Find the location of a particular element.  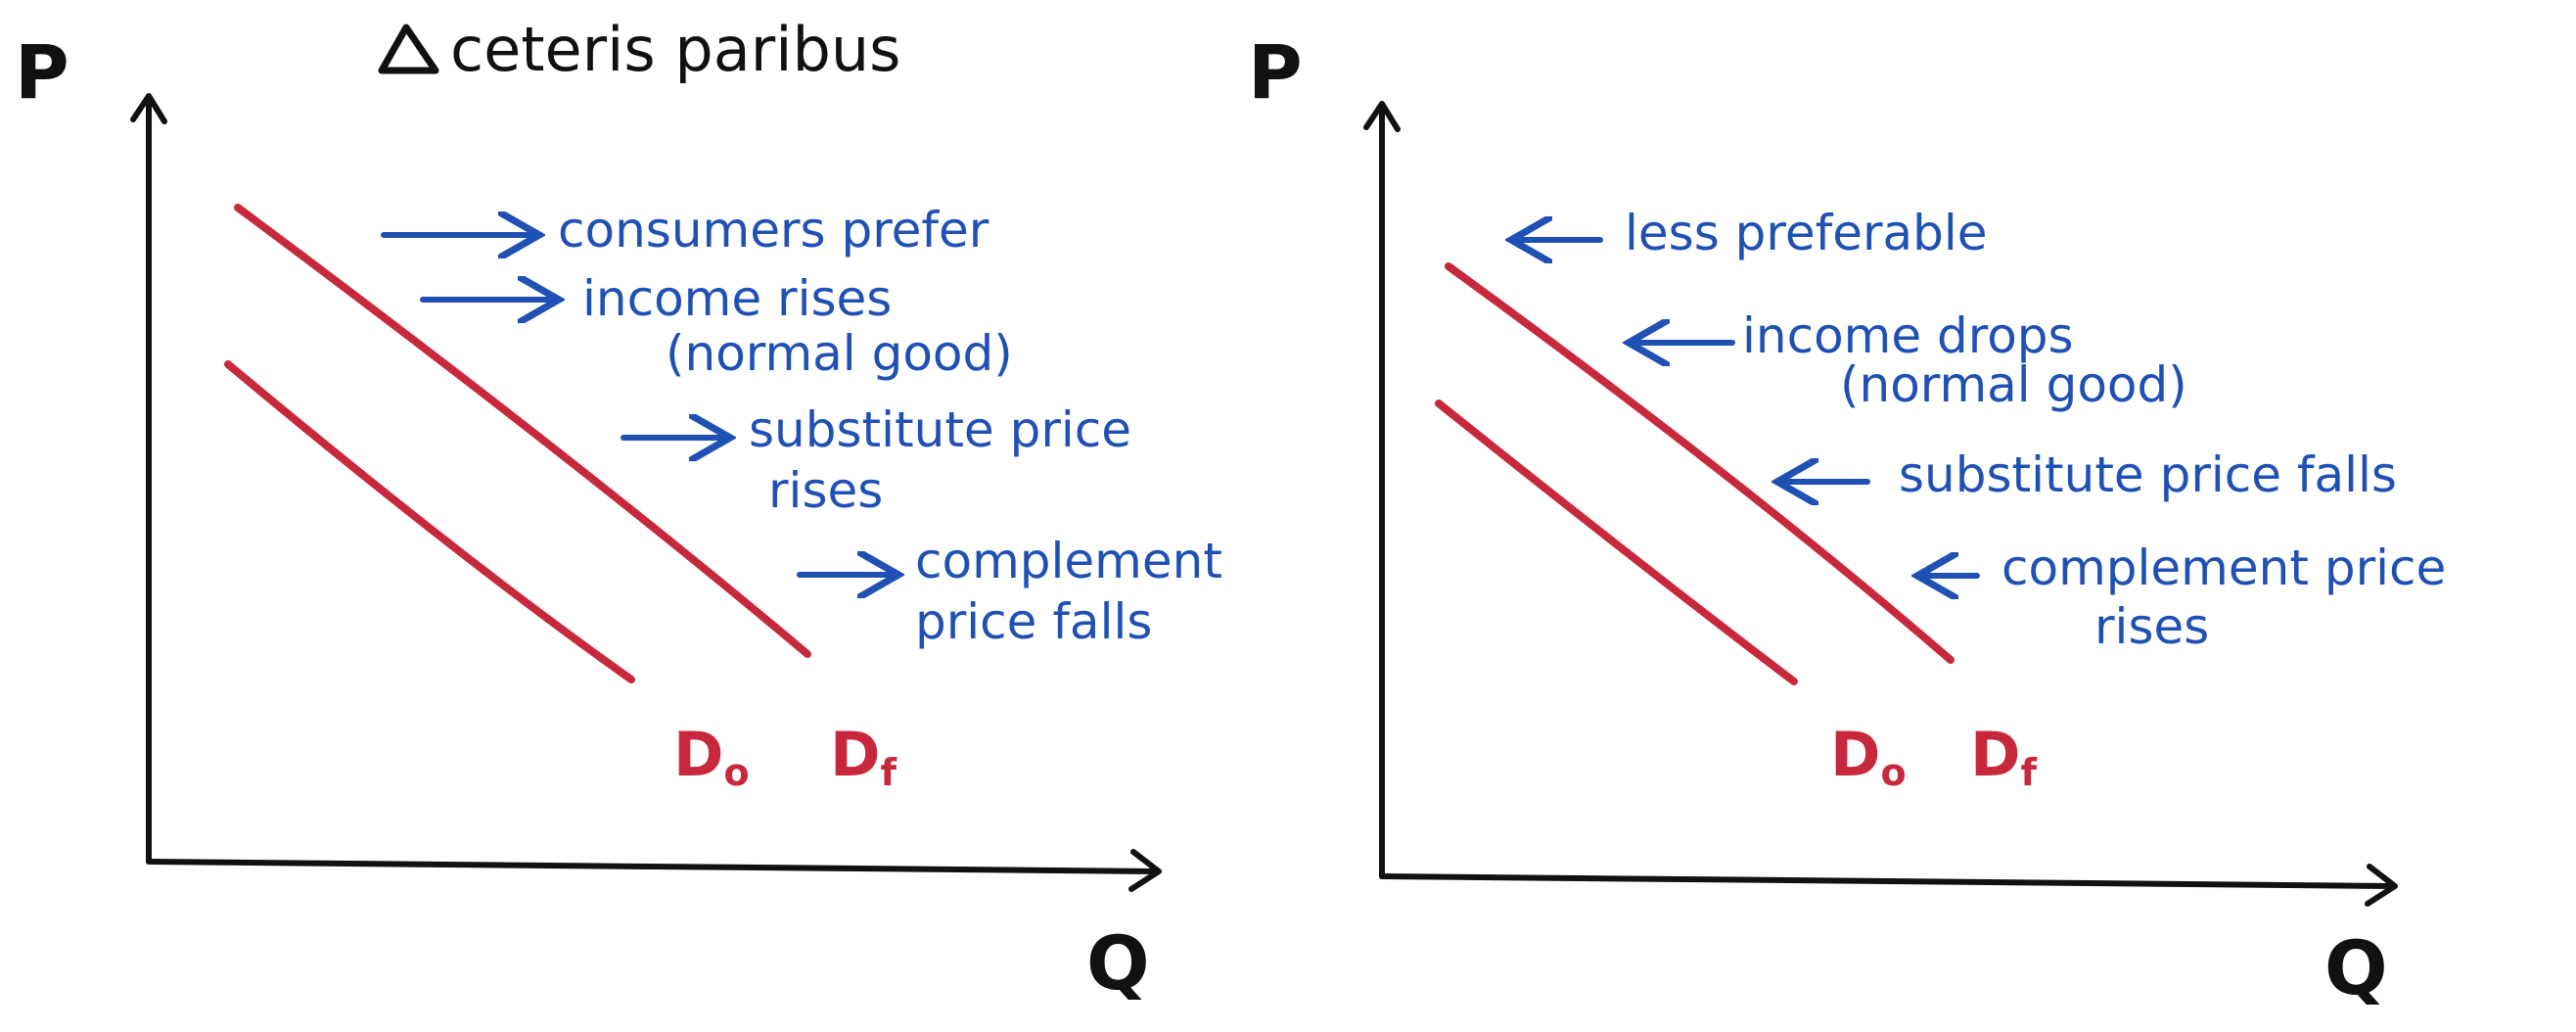

right-y-axis is located at coordinates (1382, 490).